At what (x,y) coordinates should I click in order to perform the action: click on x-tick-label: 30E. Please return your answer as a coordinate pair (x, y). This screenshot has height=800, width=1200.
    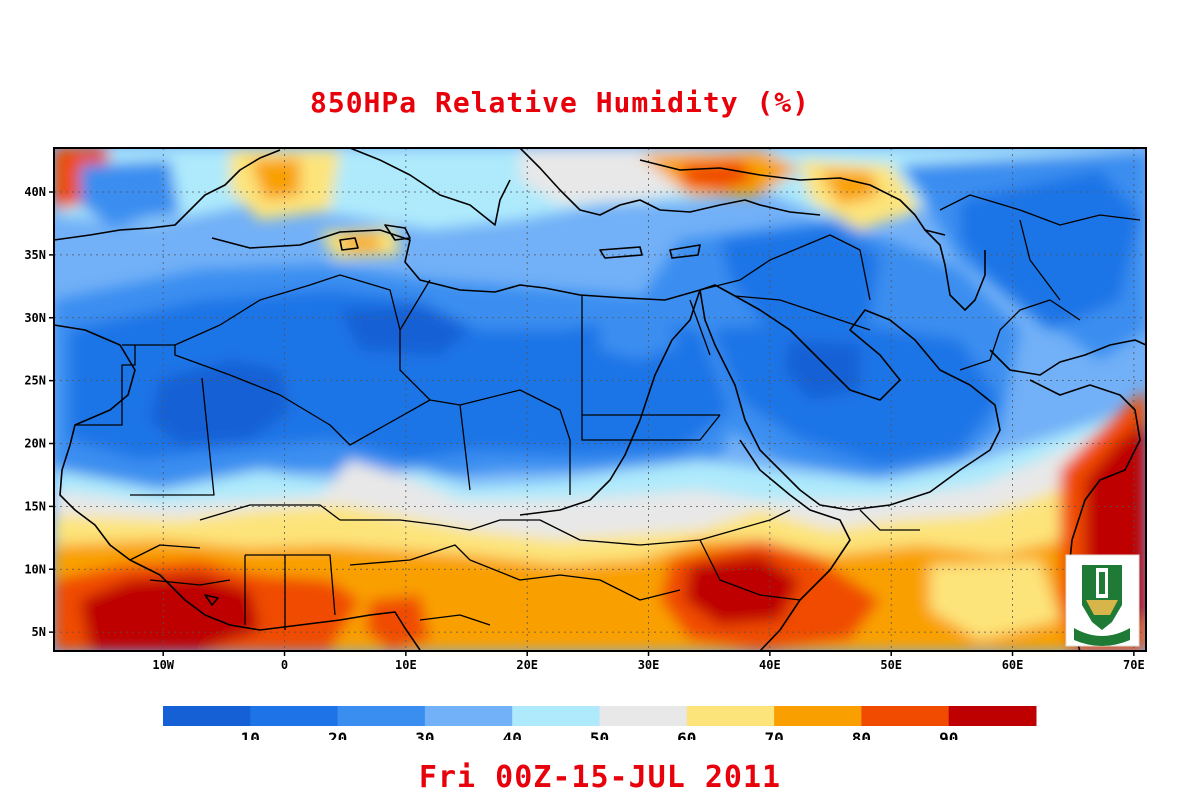
    Looking at the image, I should click on (649, 665).